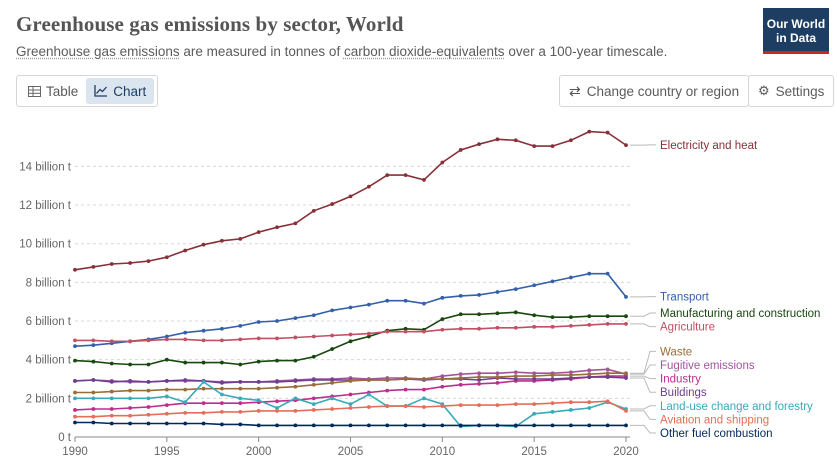  What do you see at coordinates (707, 366) in the screenshot?
I see `series-label: Fugitive emissions` at bounding box center [707, 366].